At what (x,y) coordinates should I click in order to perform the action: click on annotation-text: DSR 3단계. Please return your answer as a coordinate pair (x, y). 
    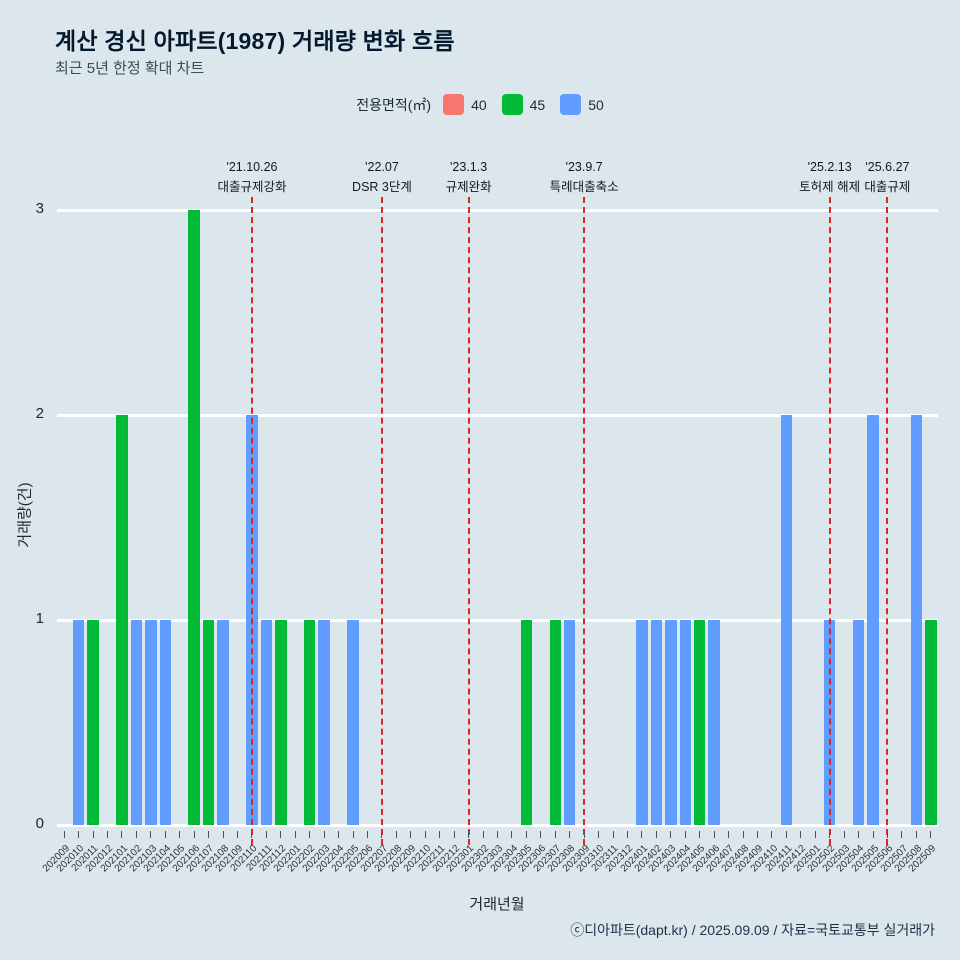
    Looking at the image, I should click on (382, 187).